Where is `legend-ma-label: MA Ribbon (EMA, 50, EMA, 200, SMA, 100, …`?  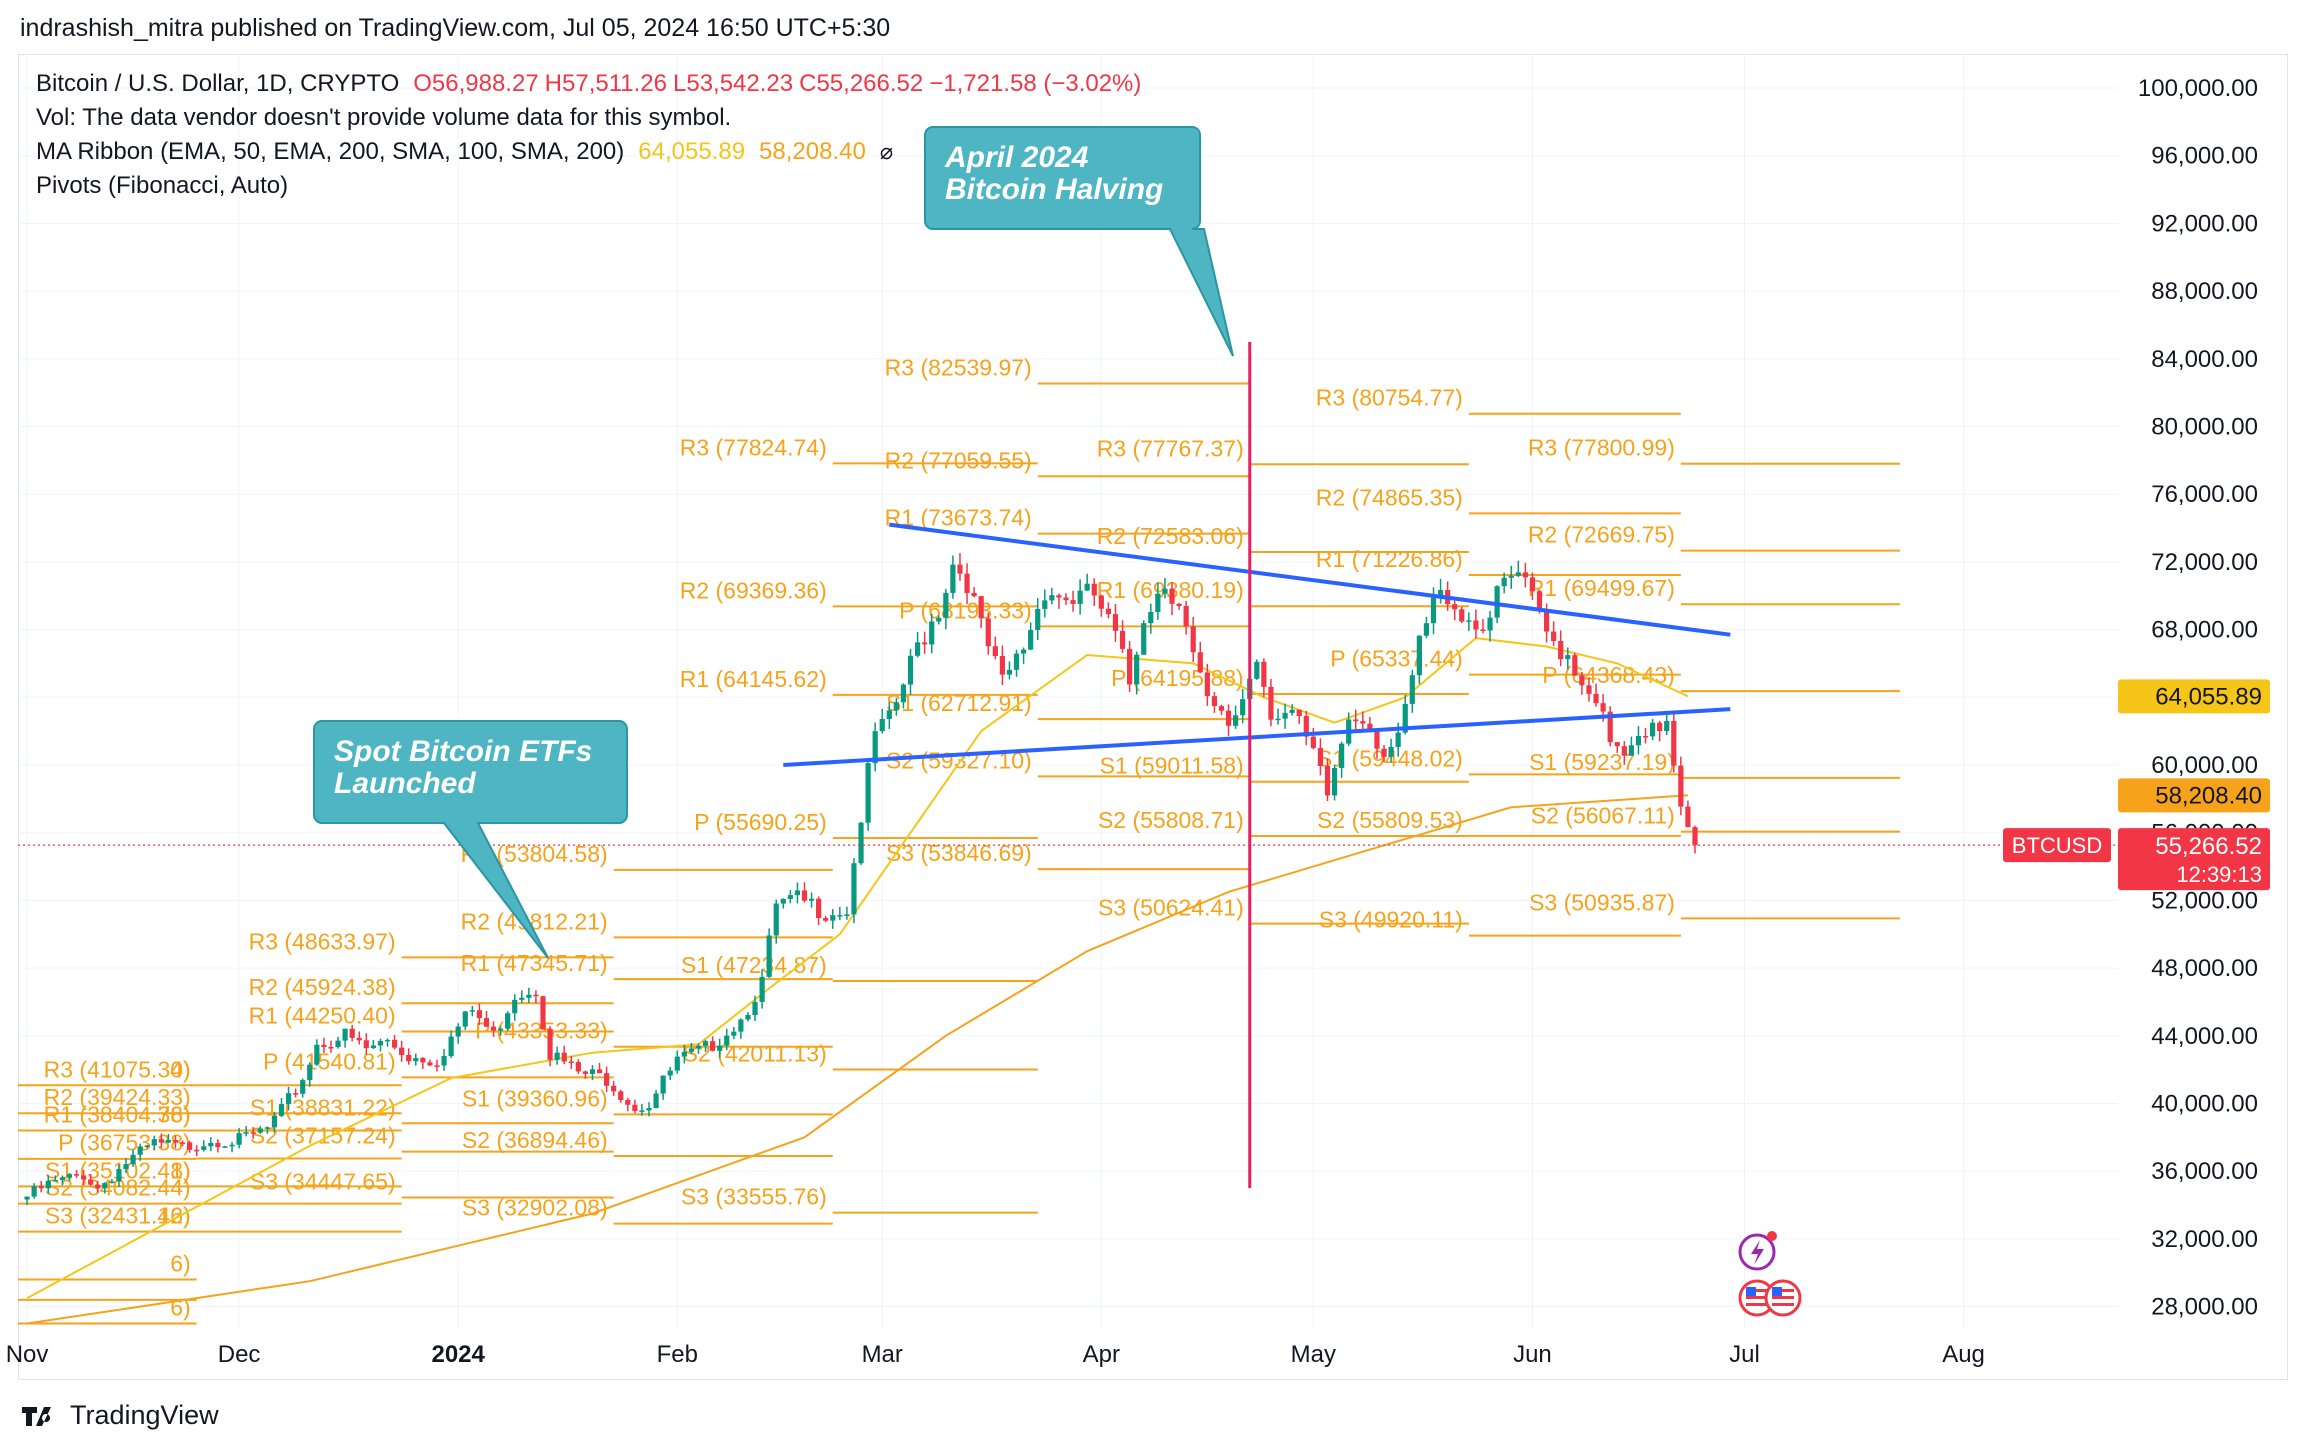 legend-ma-label: MA Ribbon (EMA, 50, EMA, 200, SMA, 100, … is located at coordinates (330, 151).